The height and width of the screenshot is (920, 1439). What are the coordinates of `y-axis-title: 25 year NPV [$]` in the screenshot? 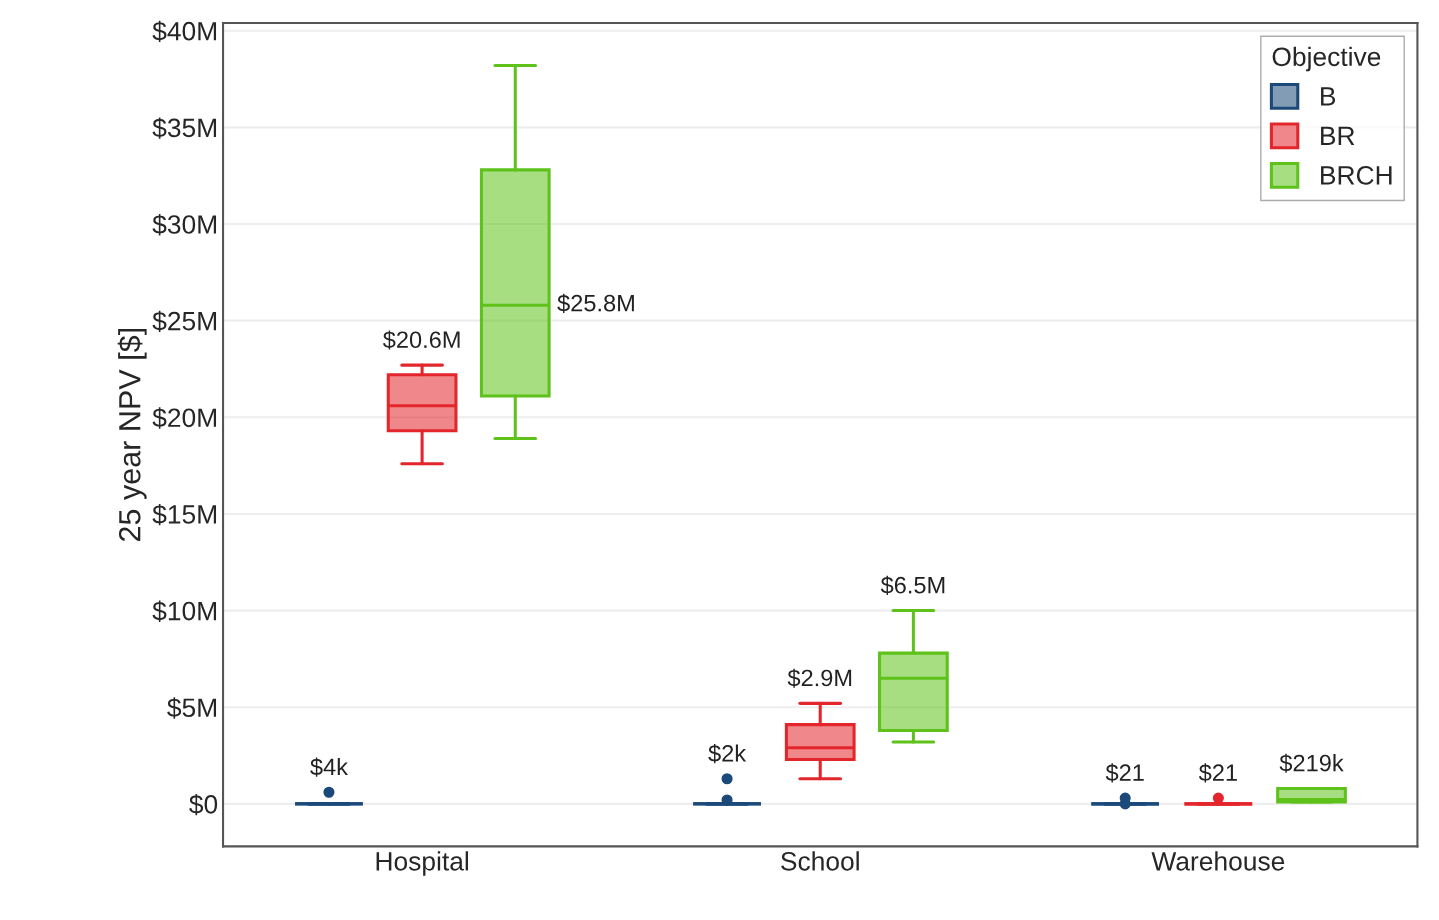 It's located at (132, 435).